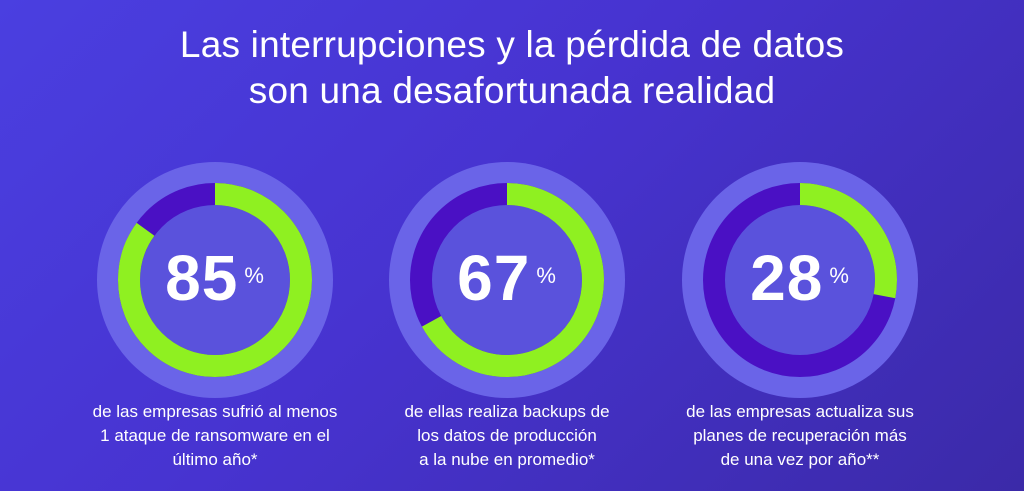 The width and height of the screenshot is (1024, 491). What do you see at coordinates (507, 411) in the screenshot?
I see `desc-line: de ellas realiza backups de` at bounding box center [507, 411].